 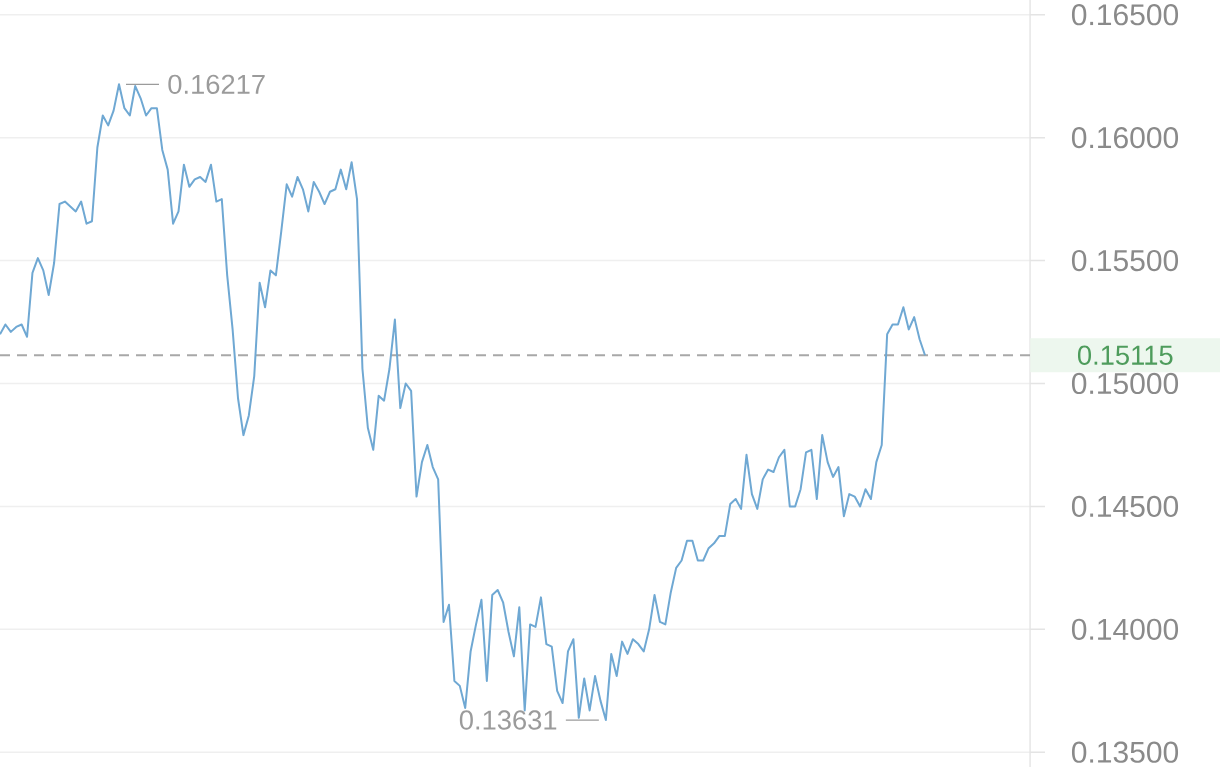 What do you see at coordinates (508, 720) in the screenshot?
I see `data-label: 0.13631` at bounding box center [508, 720].